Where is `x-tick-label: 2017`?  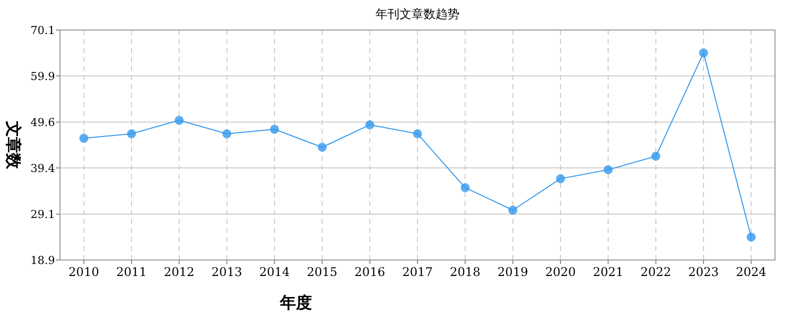 x-tick-label: 2017 is located at coordinates (417, 272).